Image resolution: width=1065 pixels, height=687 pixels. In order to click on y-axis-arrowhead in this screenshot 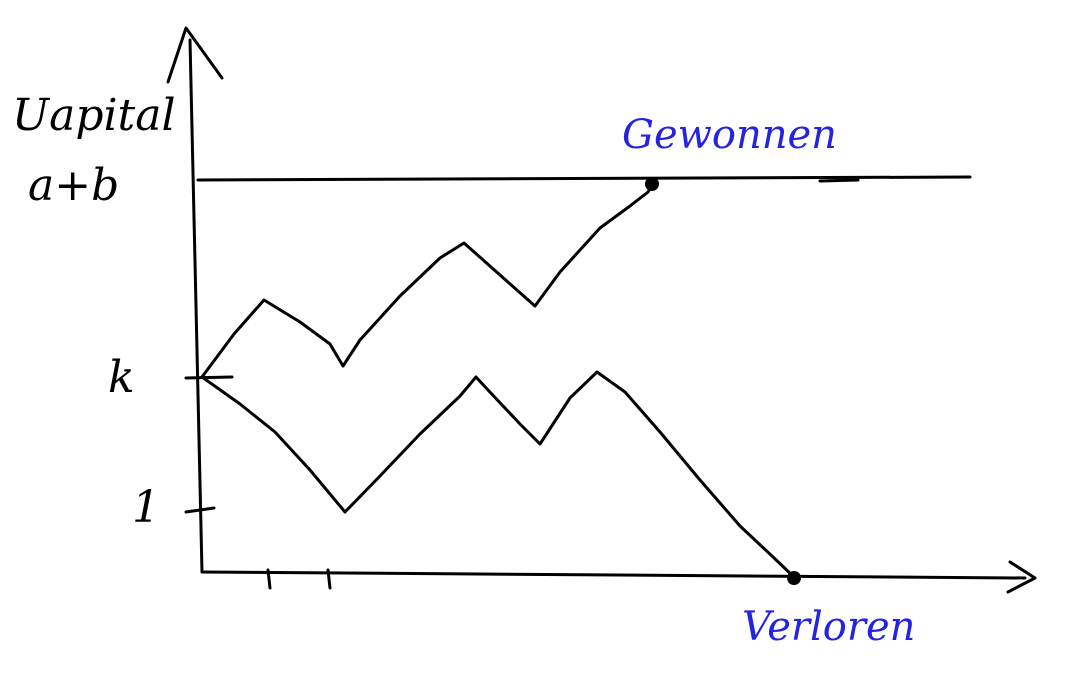, I will do `click(195, 55)`.